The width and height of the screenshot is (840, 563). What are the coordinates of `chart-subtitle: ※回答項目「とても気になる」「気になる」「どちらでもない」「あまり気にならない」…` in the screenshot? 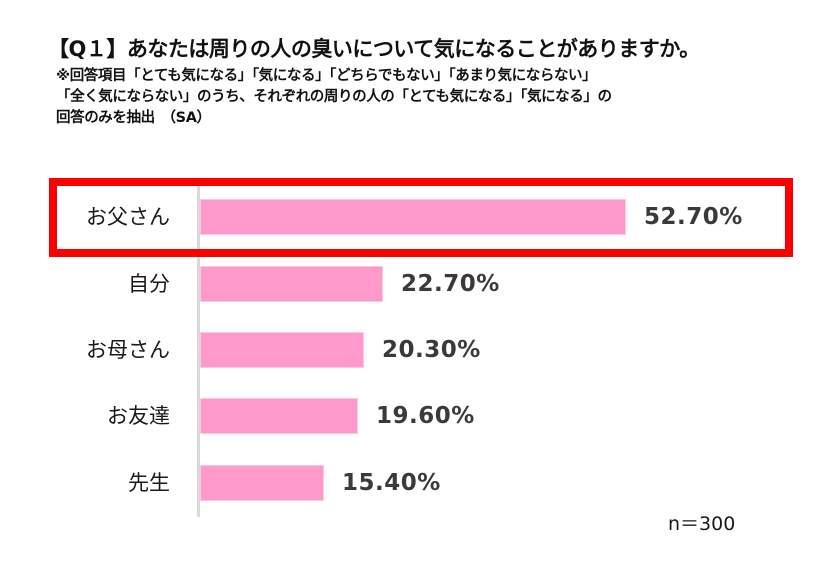 It's located at (334, 97).